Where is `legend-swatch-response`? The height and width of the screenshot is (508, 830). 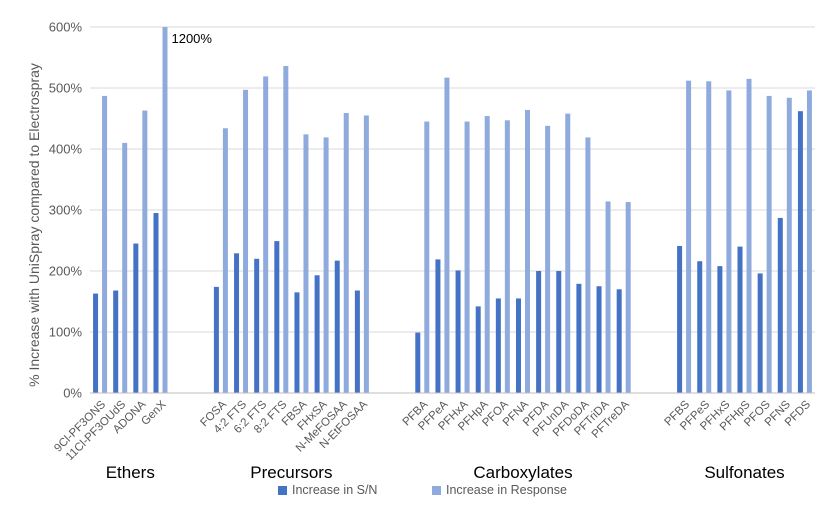
legend-swatch-response is located at coordinates (436, 490).